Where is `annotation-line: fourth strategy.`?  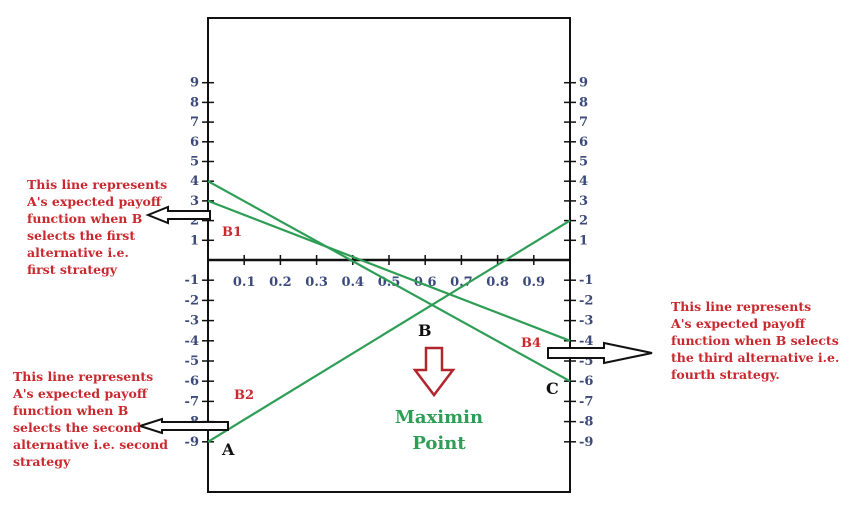
annotation-line: fourth strategy. is located at coordinates (725, 374).